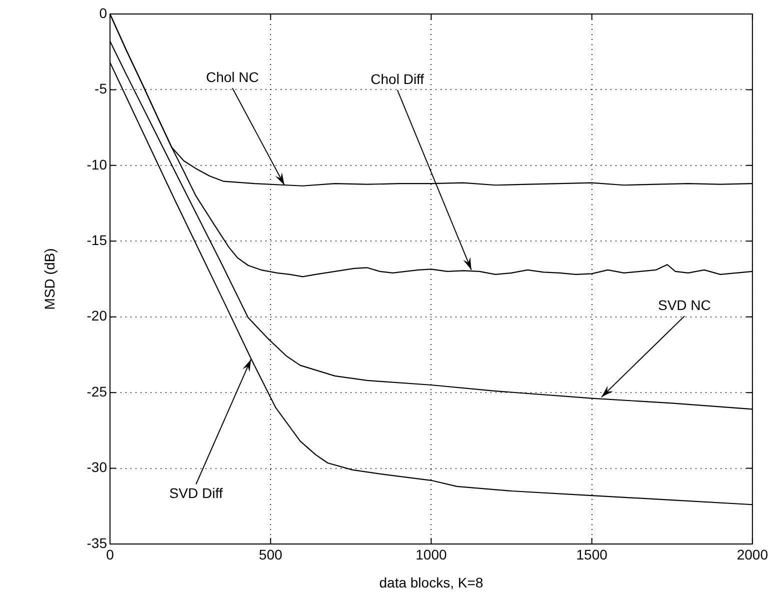  What do you see at coordinates (196, 493) in the screenshot?
I see `annotation: SVD Diff` at bounding box center [196, 493].